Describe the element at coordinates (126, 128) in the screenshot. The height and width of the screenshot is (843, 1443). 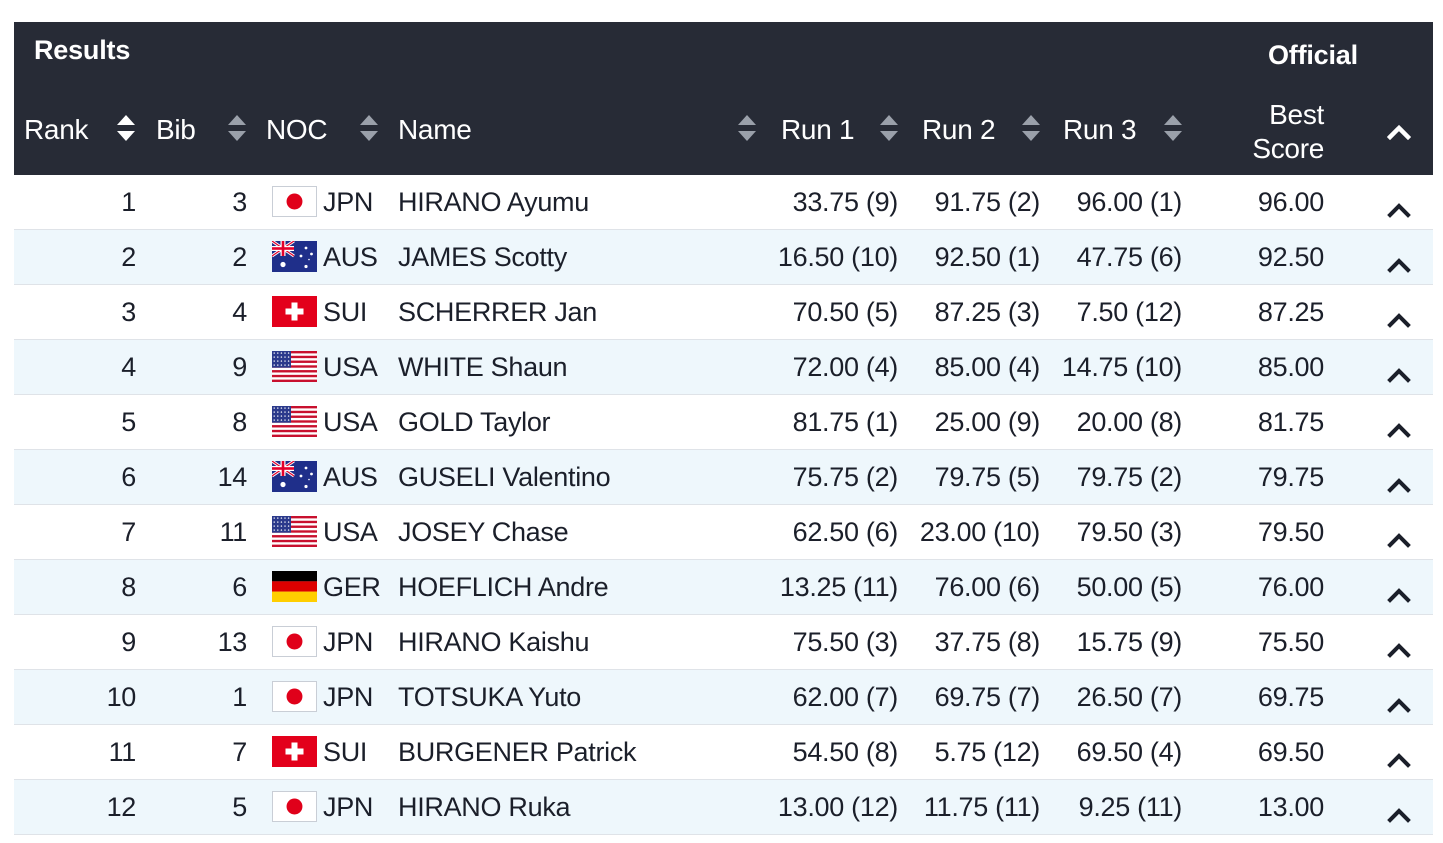
I see `sort-rank-icon` at that location.